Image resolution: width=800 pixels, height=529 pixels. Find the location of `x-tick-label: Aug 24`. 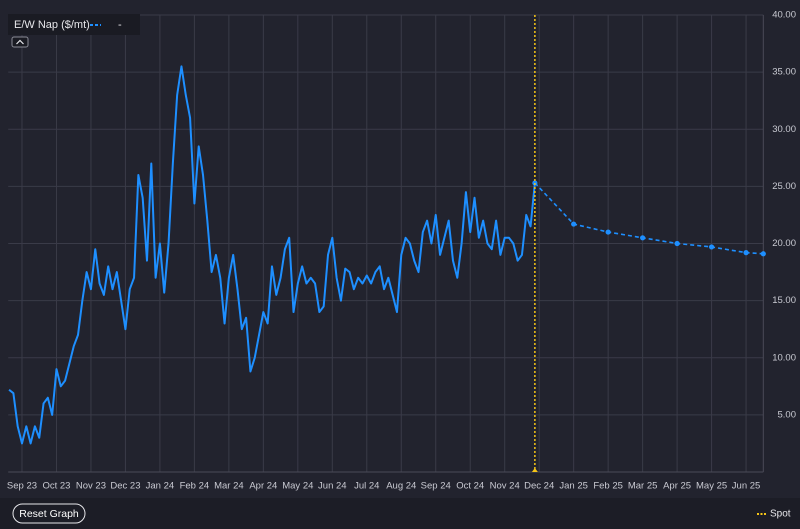

x-tick-label: Aug 24 is located at coordinates (401, 486).